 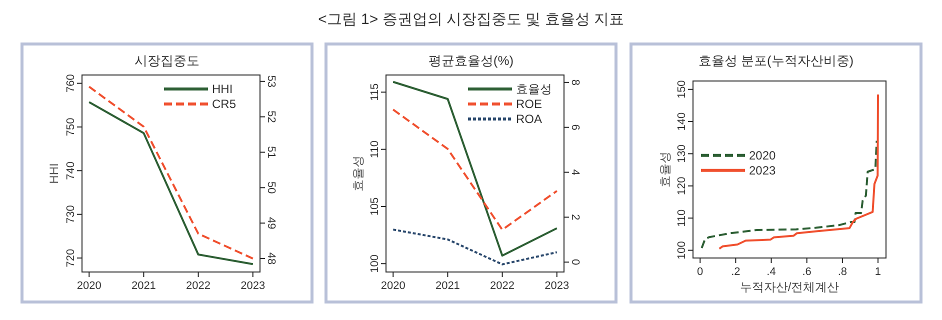 What do you see at coordinates (762, 170) in the screenshot?
I see `legend-label: 2023` at bounding box center [762, 170].